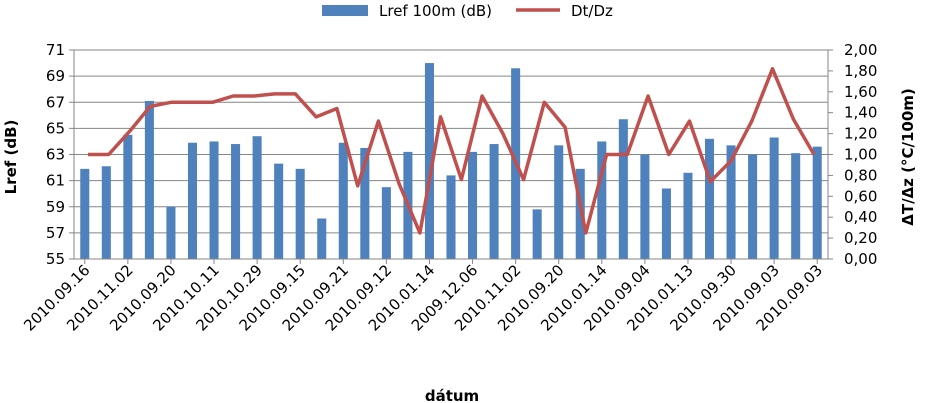  Describe the element at coordinates (55, 259) in the screenshot. I see `y-tick-label: 55` at that location.